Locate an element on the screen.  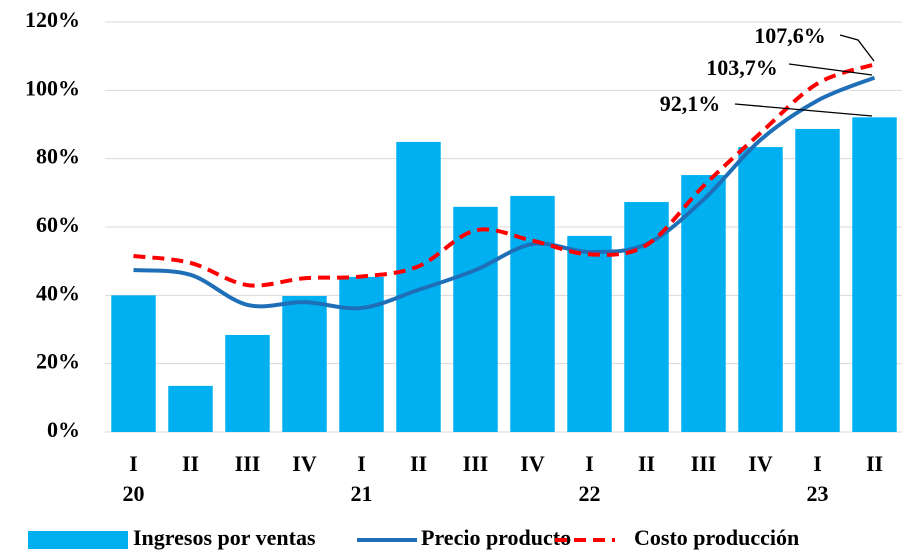
y-tick-label: 120% is located at coordinates (52, 19).